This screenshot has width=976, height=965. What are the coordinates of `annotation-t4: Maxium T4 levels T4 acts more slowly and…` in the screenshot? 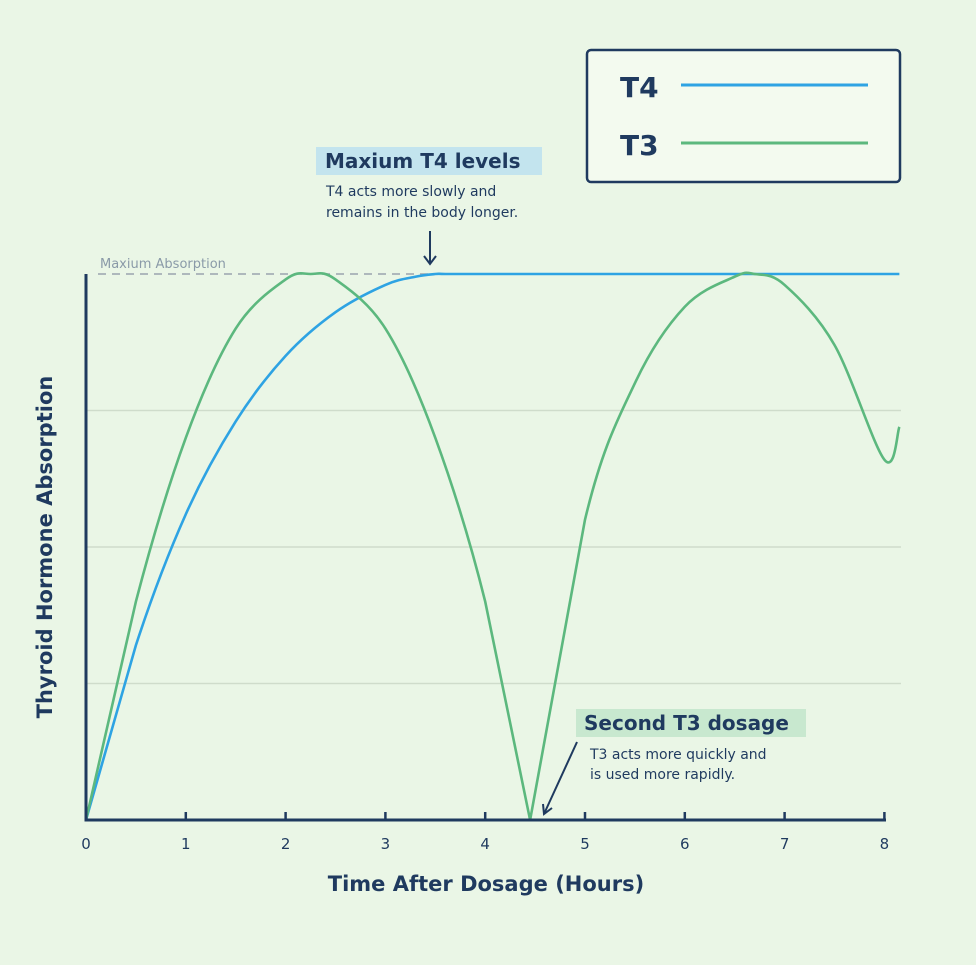 It's located at (429, 206).